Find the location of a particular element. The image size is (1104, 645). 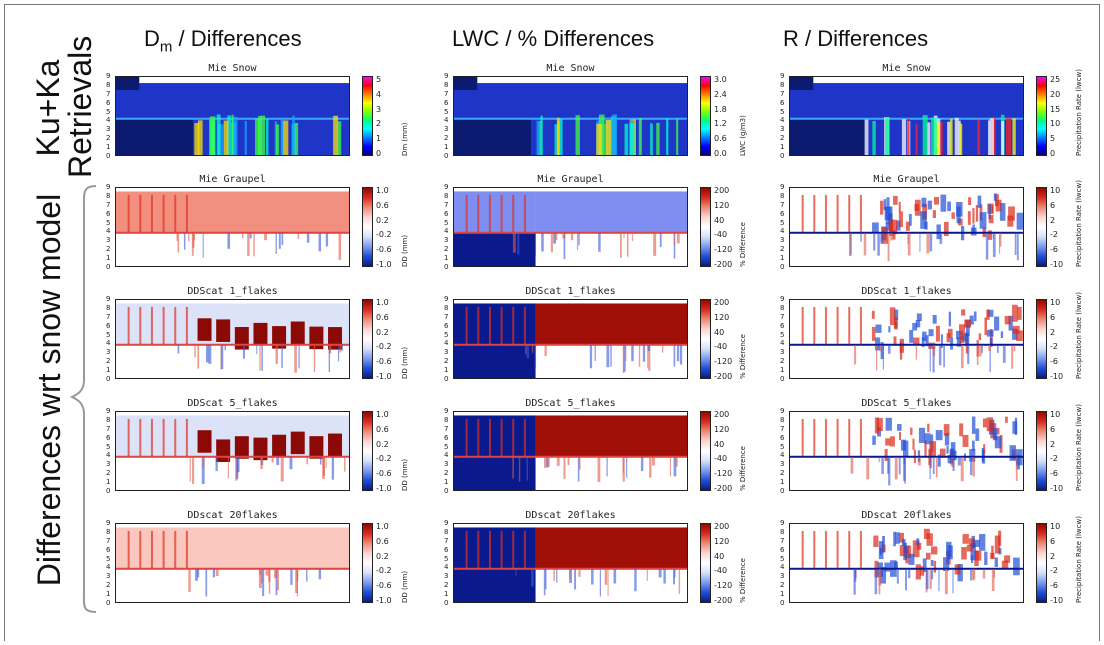

colorbar-tick-label: 1.8 is located at coordinates (720, 109).